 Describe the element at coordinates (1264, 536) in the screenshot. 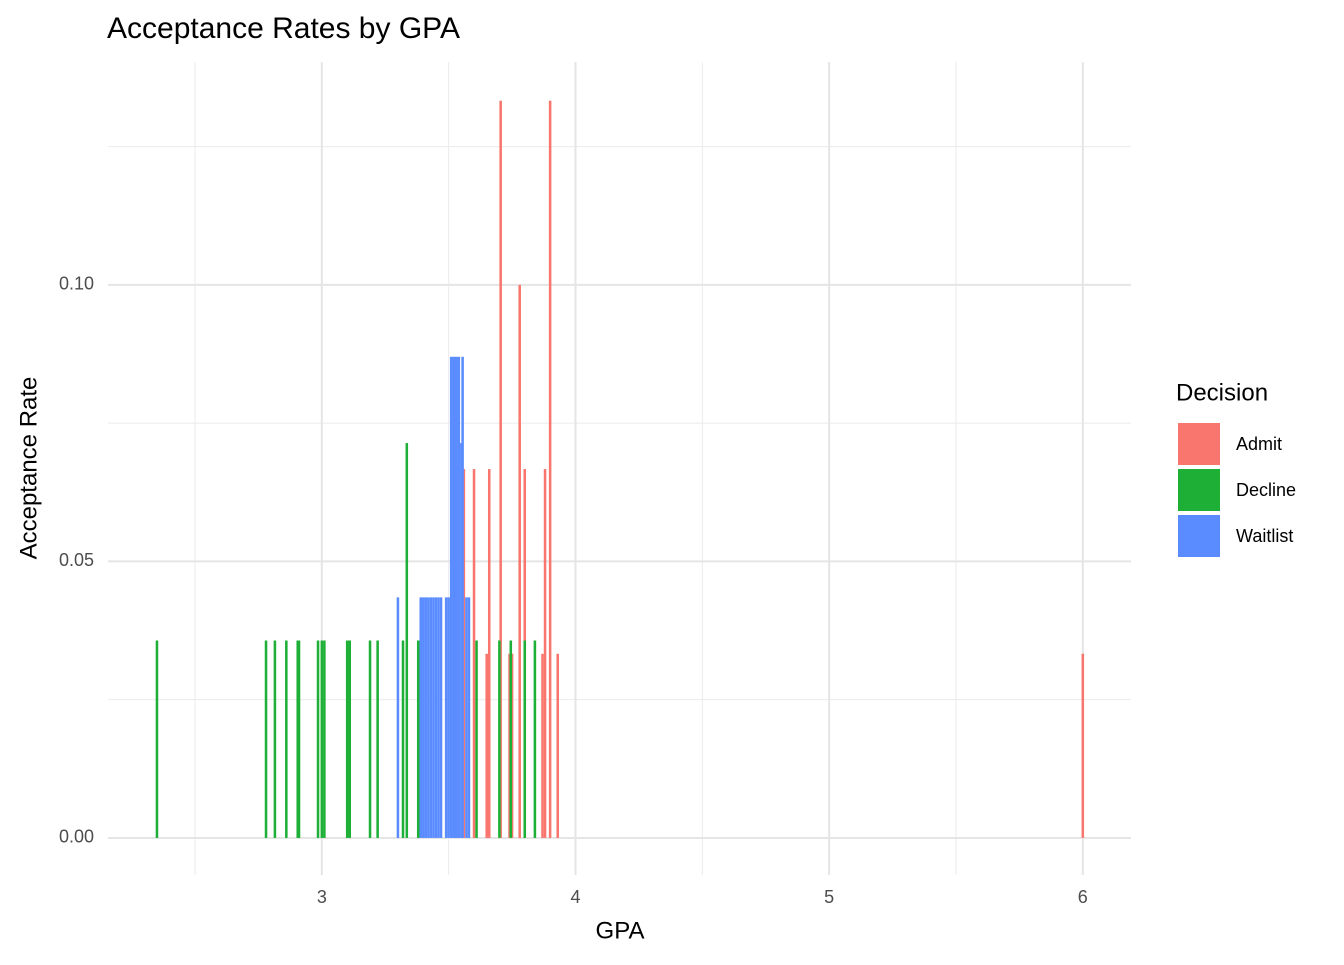

I see `legend-label: Waitlist` at that location.